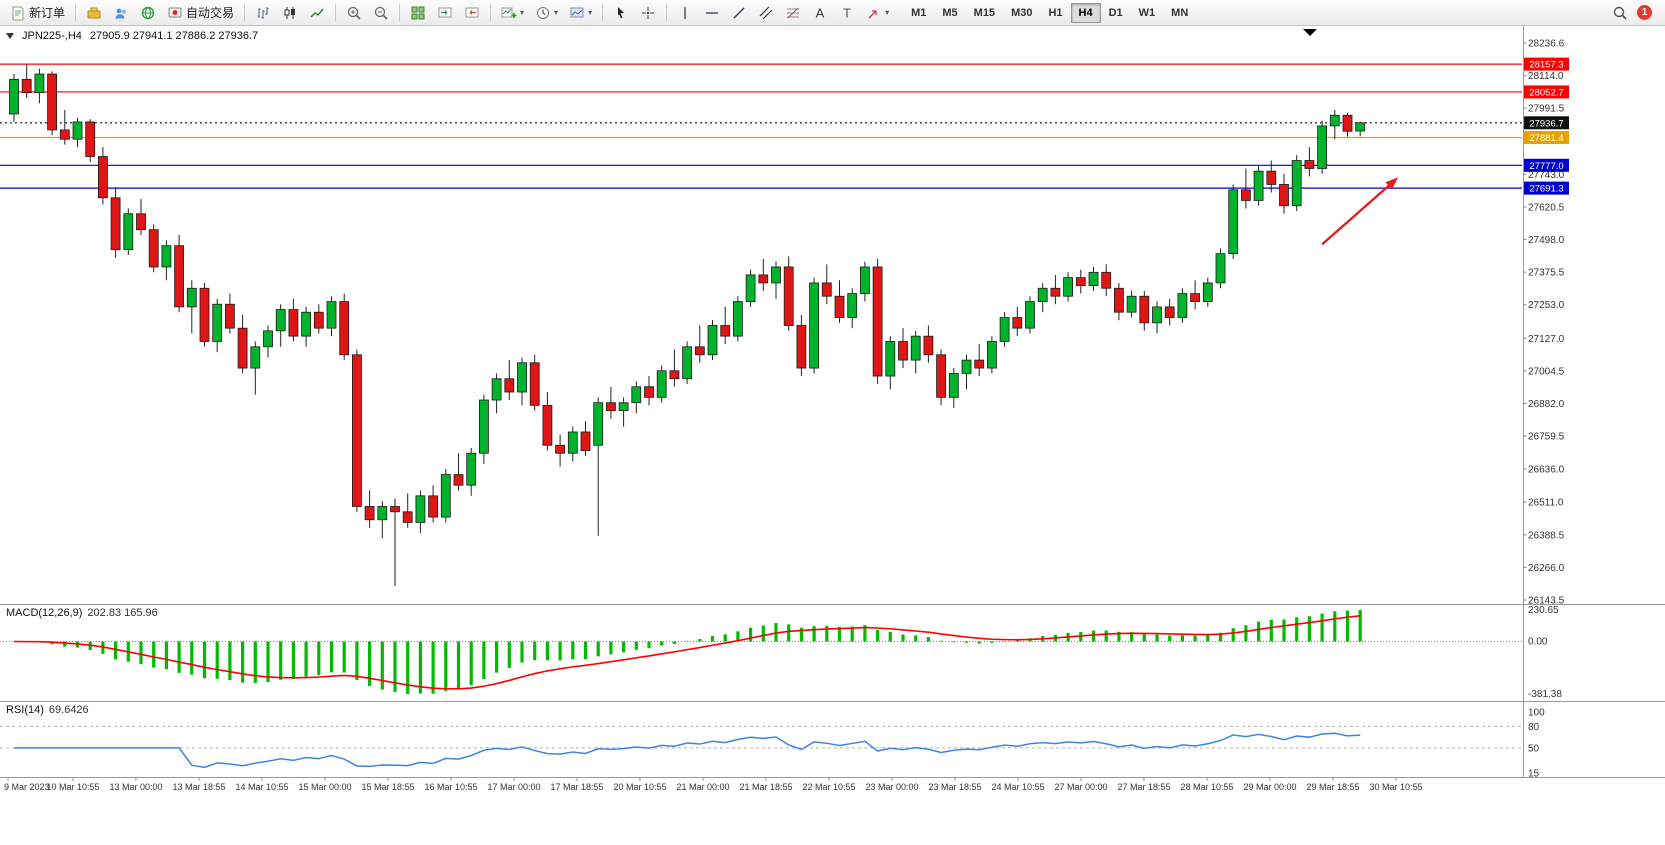 This screenshot has height=845, width=1665. I want to click on timeframe-w1: W1, so click(1147, 13).